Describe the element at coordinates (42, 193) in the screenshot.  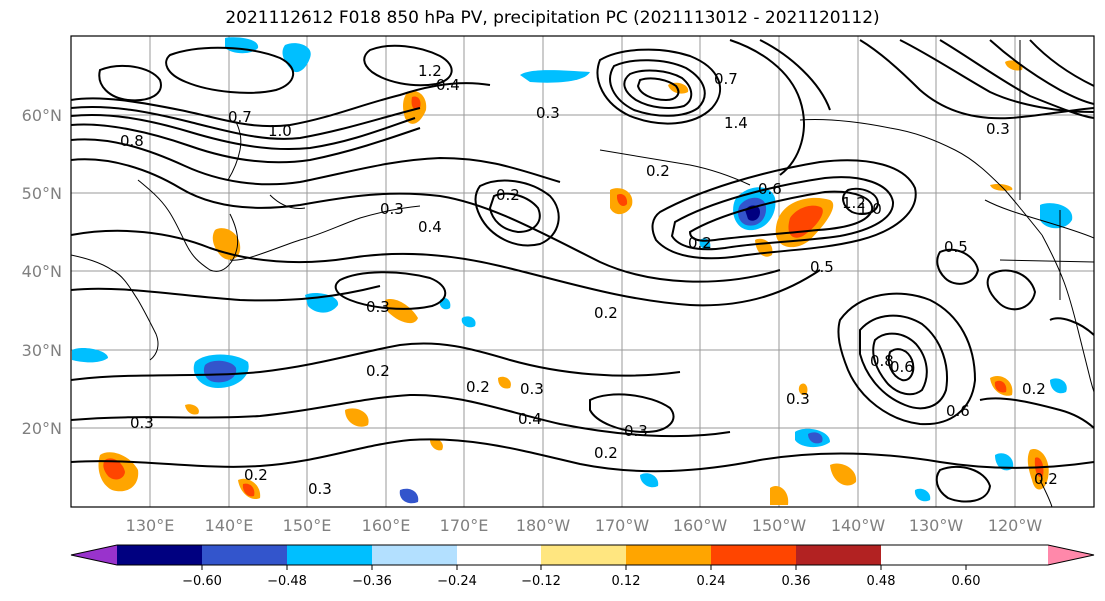
I see `lat-label: 50°N` at that location.